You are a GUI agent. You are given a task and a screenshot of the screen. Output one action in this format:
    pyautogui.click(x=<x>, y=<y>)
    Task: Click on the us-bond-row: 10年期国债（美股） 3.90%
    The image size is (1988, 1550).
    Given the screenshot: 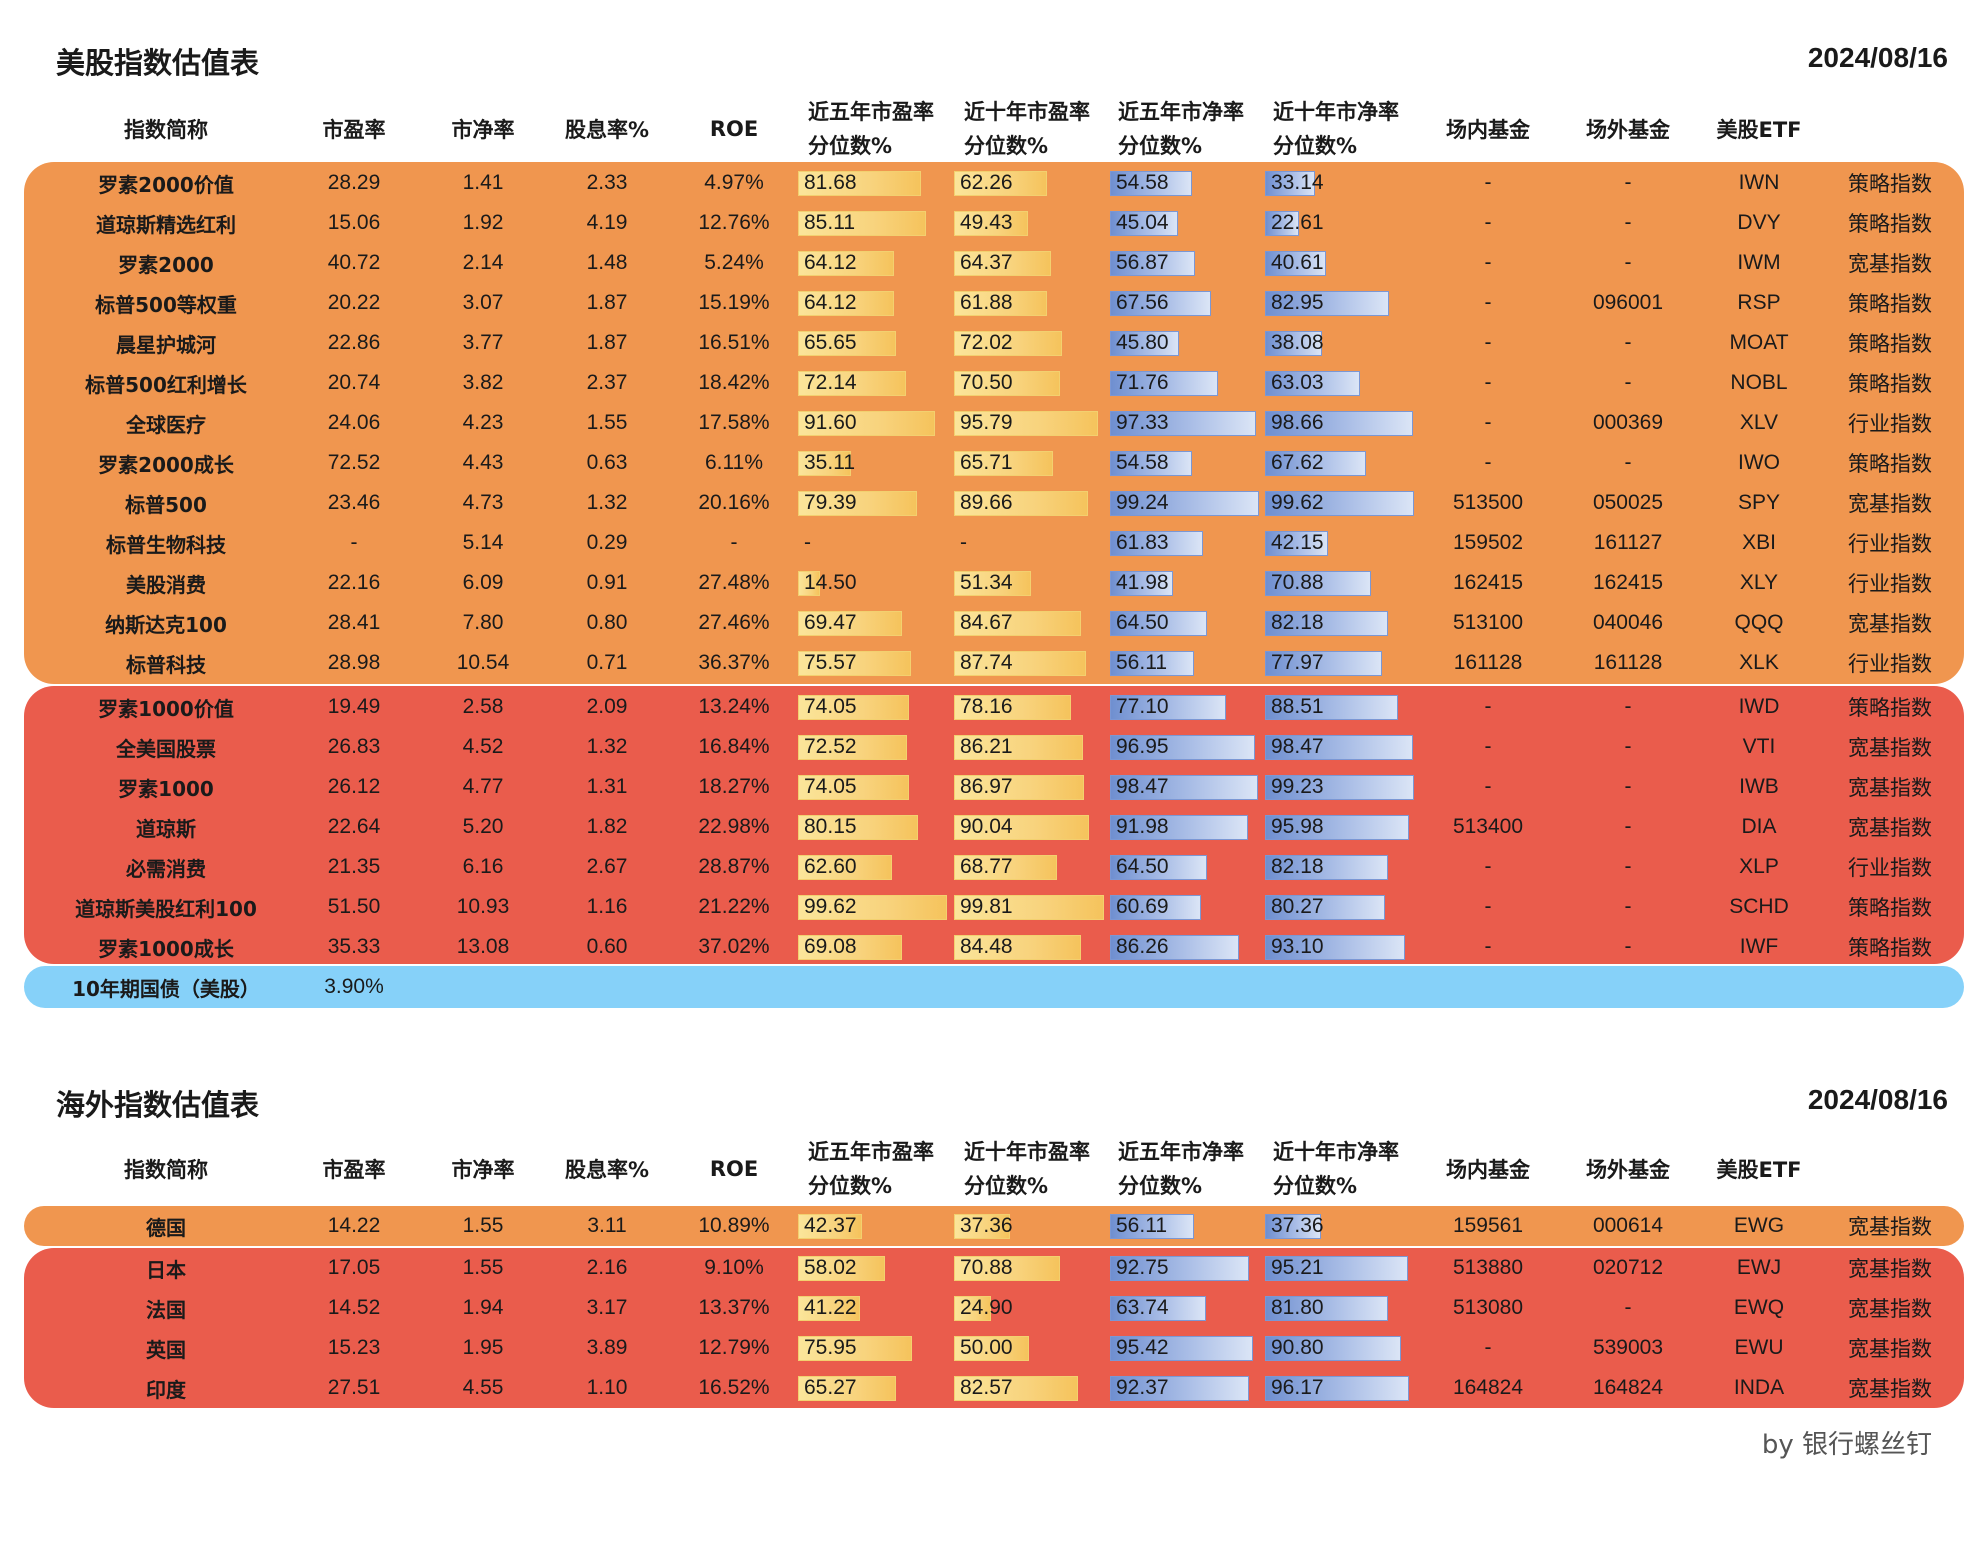 What is the action you would take?
    pyautogui.click(x=994, y=987)
    